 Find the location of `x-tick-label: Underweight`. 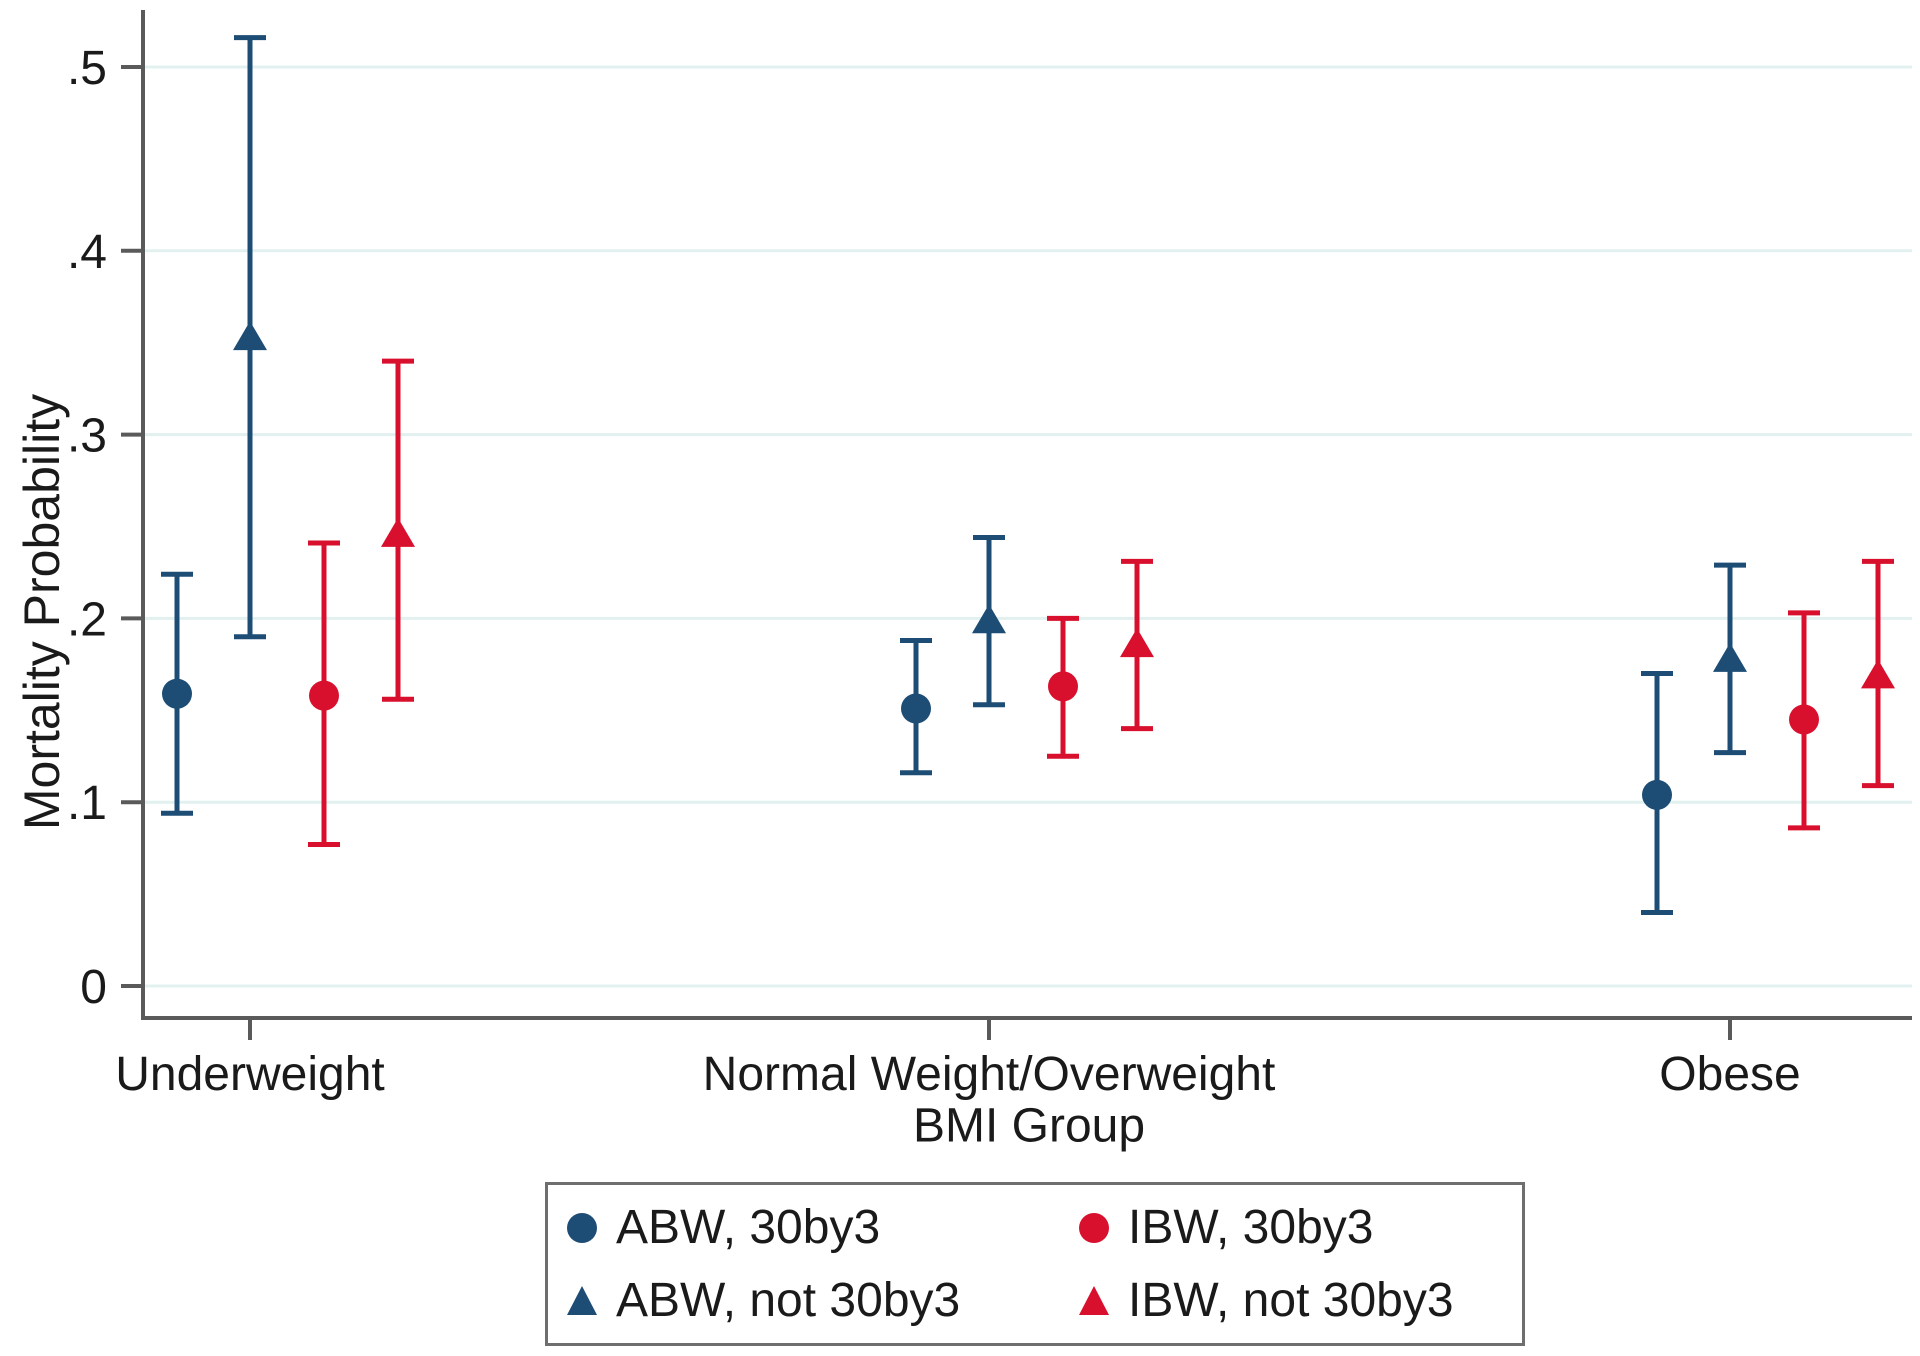

x-tick-label: Underweight is located at coordinates (249, 1074).